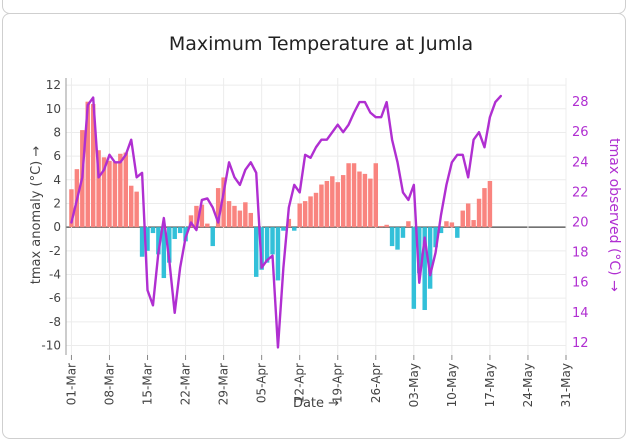  I want to click on x-tick-label: 05-Apr, so click(262, 383).